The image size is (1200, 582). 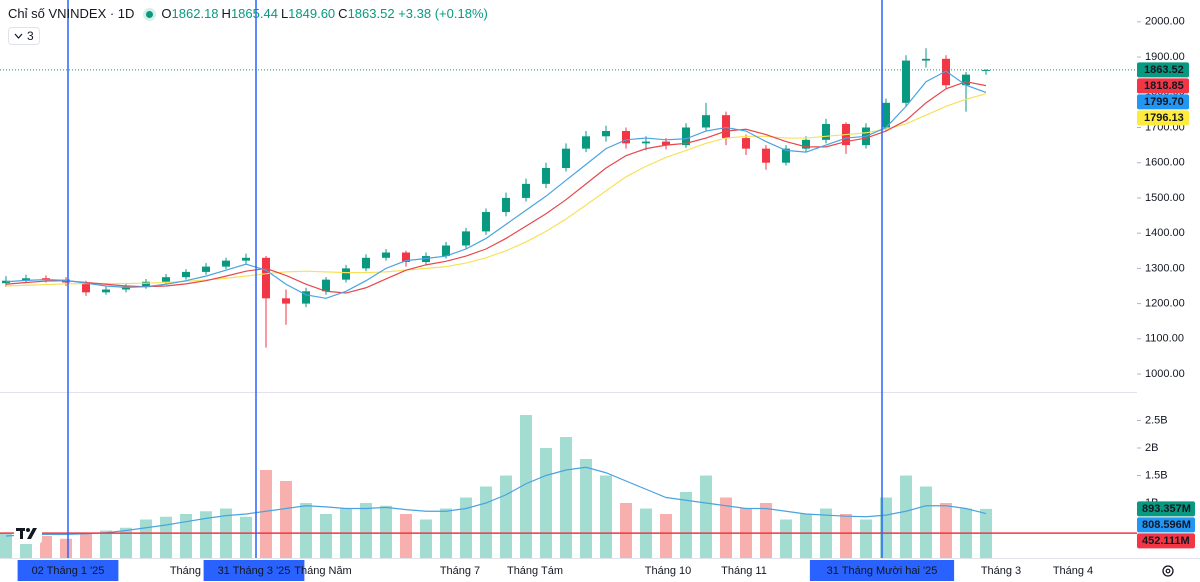 I want to click on volume-marker, so click(x=1166, y=509).